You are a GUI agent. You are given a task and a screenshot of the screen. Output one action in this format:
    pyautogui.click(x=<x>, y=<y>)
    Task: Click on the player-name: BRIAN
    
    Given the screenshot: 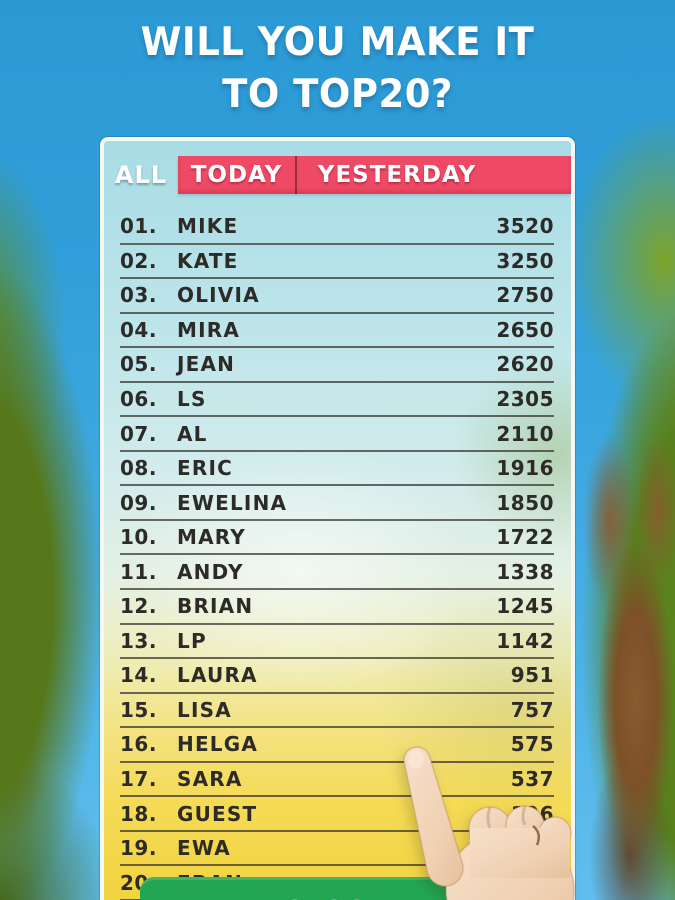 What is the action you would take?
    pyautogui.click(x=215, y=606)
    